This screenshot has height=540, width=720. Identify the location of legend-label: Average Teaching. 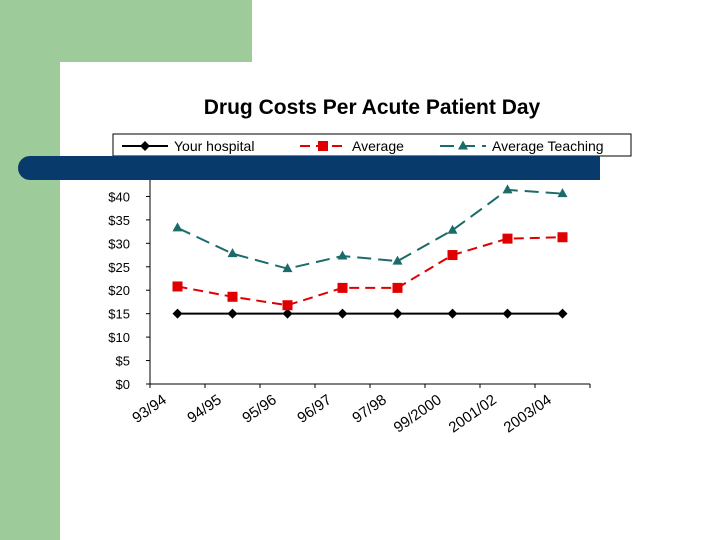
(548, 146).